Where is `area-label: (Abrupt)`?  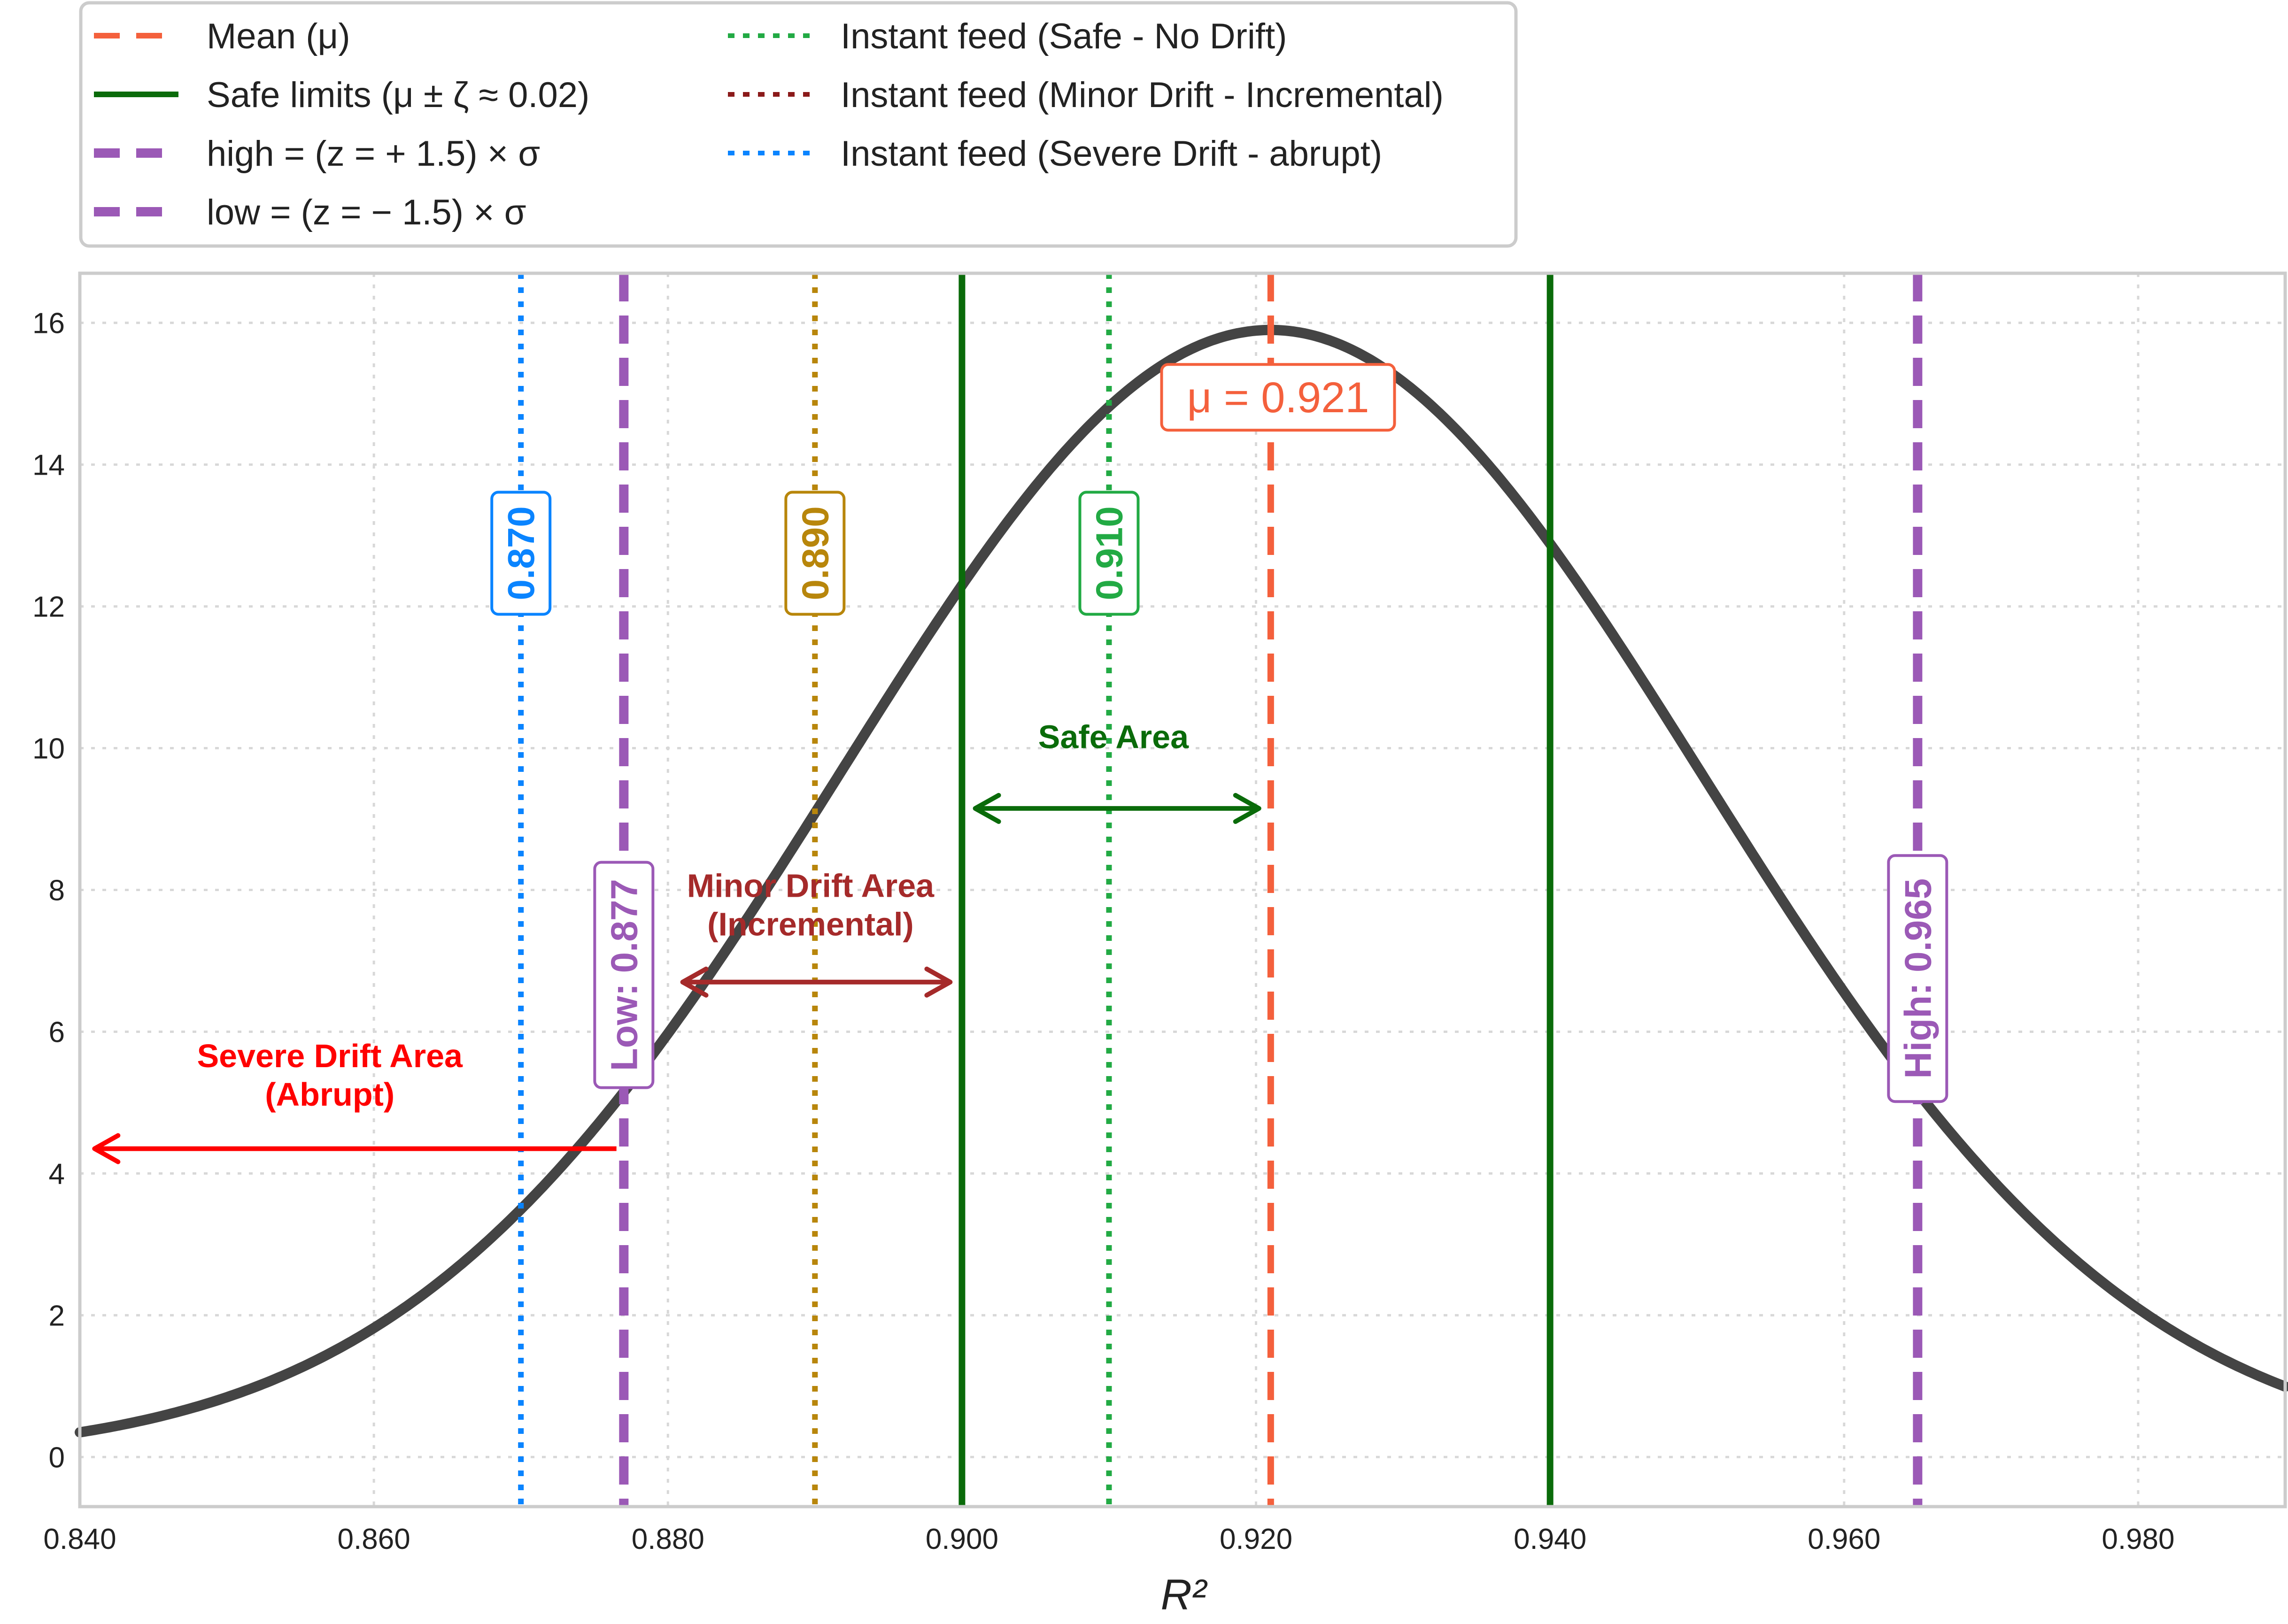 area-label: (Abrupt) is located at coordinates (329, 1094).